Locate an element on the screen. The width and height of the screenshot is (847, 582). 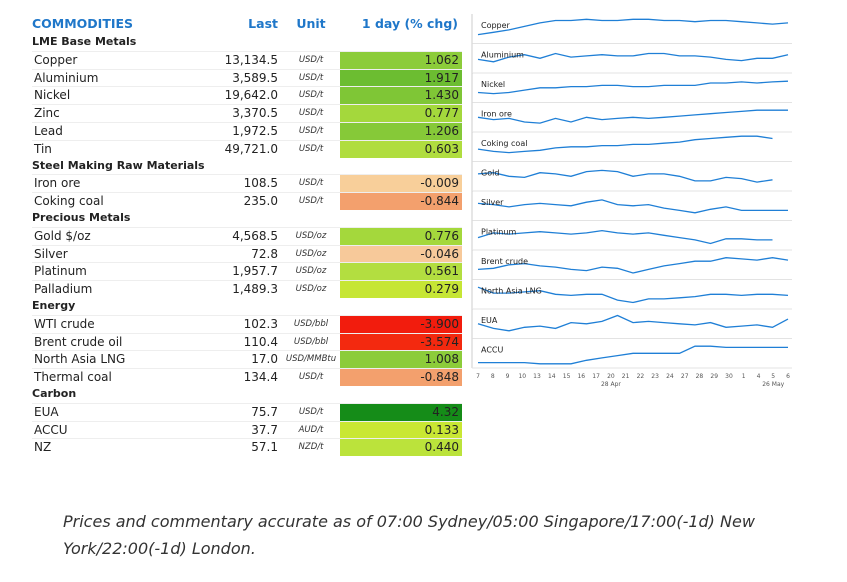
last-price: 108.5 is located at coordinates (252, 183).